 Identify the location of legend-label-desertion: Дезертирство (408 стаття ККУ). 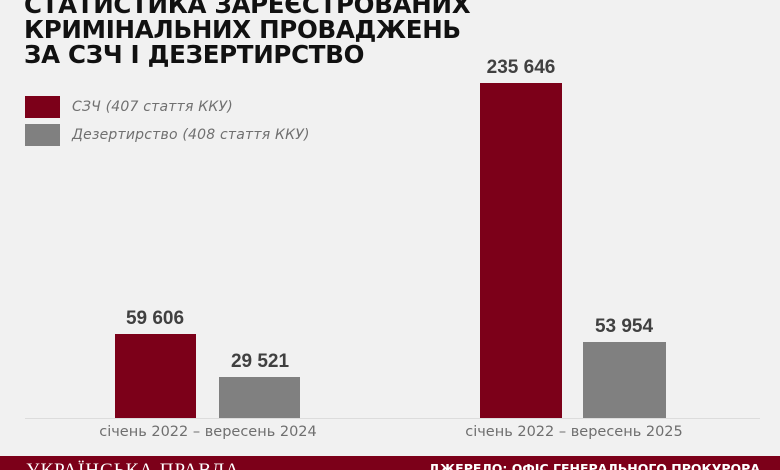
(191, 135).